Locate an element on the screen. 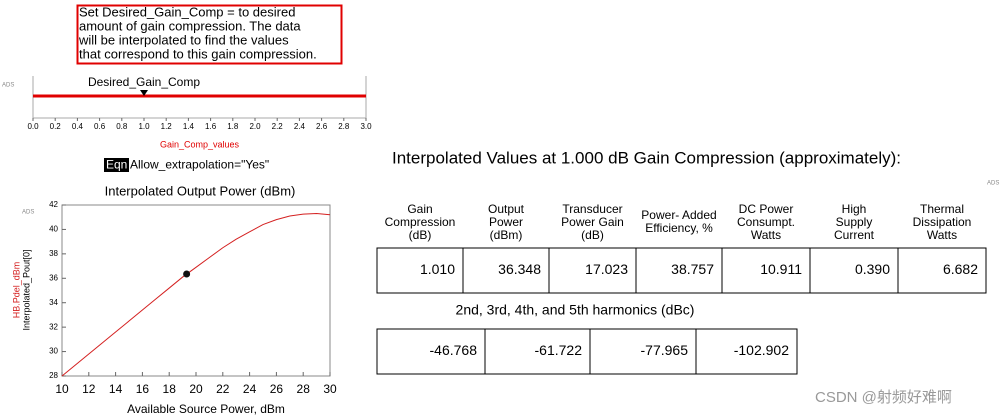 The image size is (1001, 419). x-tick-label: 2.4 is located at coordinates (300, 126).